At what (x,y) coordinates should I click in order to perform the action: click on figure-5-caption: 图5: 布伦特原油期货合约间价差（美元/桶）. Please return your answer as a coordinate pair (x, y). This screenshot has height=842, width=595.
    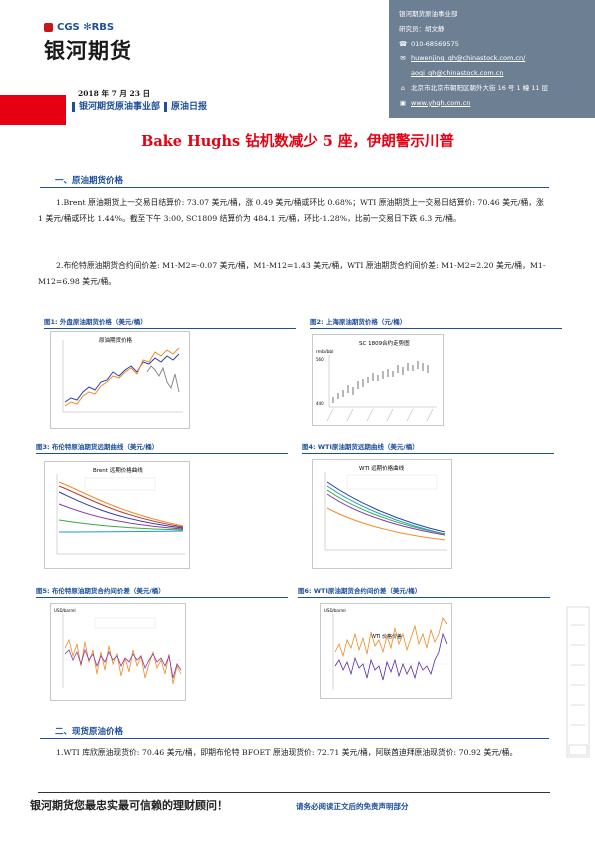
    Looking at the image, I should click on (100, 591).